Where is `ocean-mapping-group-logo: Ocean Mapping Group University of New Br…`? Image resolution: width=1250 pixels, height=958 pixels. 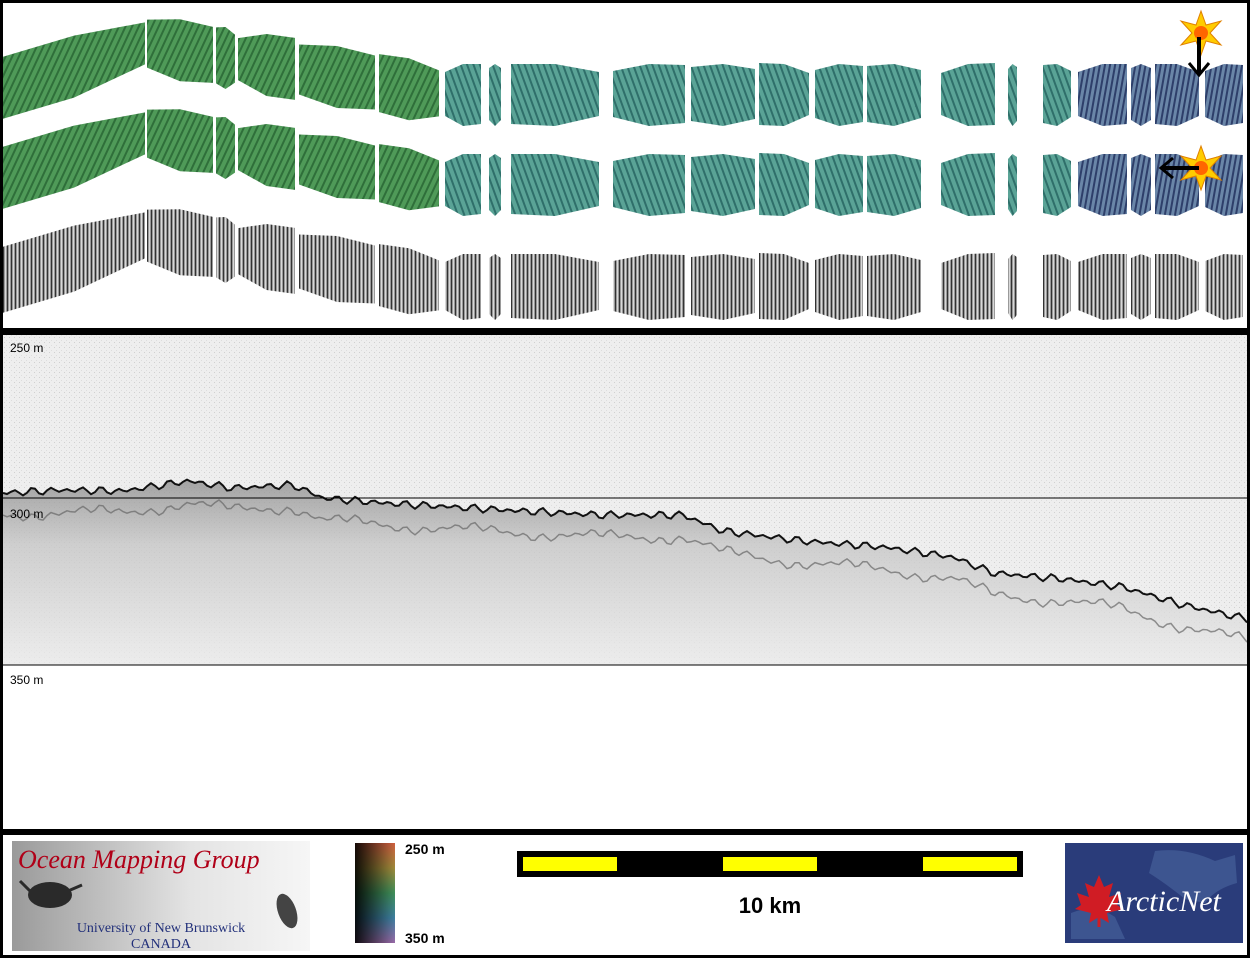
ocean-mapping-group-logo: Ocean Mapping Group University of New Br… is located at coordinates (161, 896).